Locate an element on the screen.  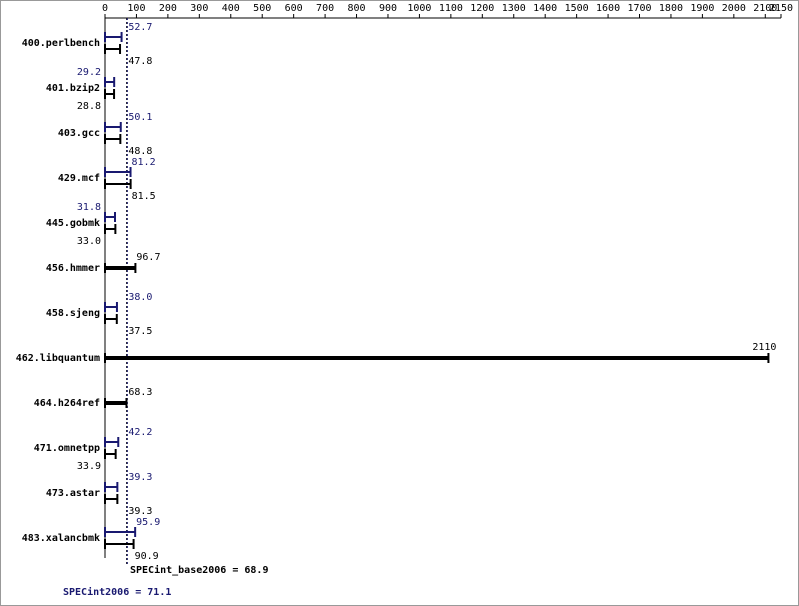
value-label: 81.2 is located at coordinates (144, 162).